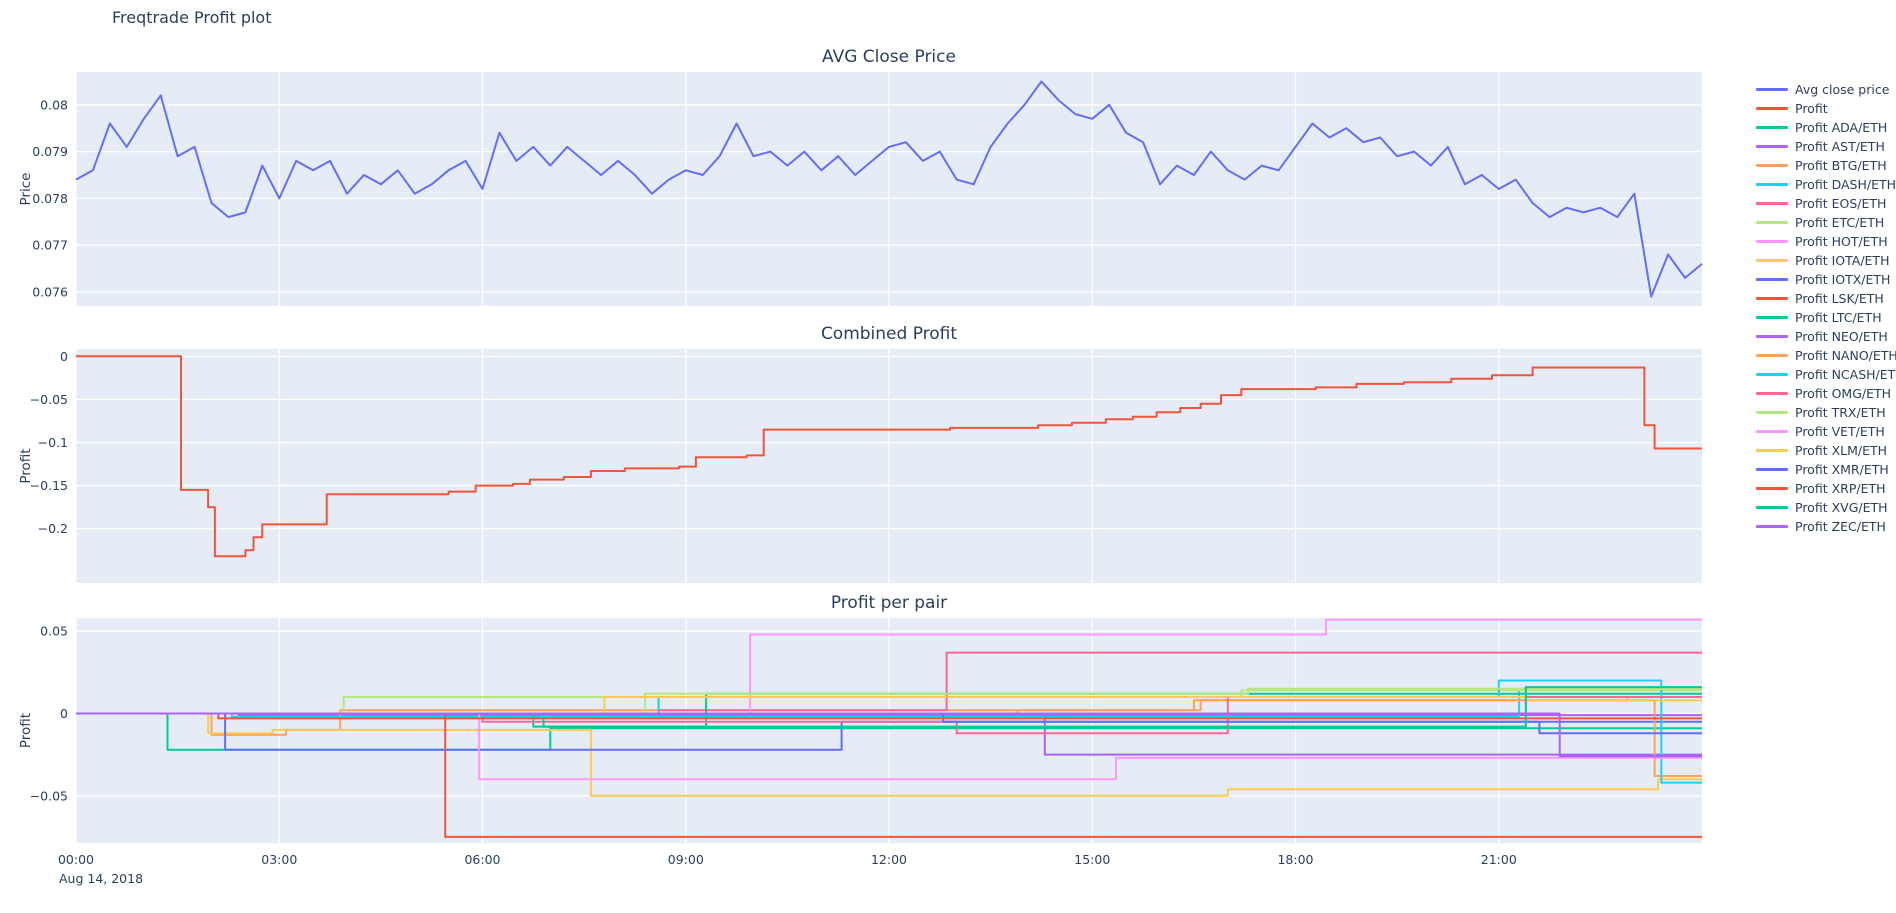 The image size is (1896, 913). Describe the element at coordinates (50, 151) in the screenshot. I see `y-tick-label: 0.079` at that location.